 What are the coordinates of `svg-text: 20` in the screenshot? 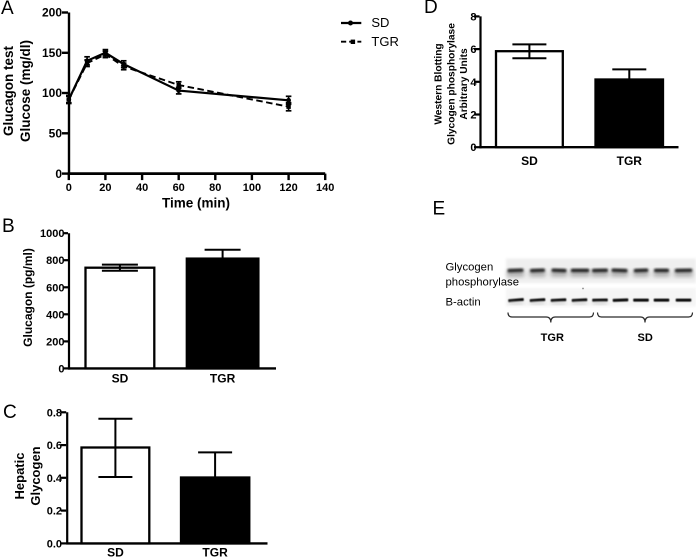 It's located at (105, 188).